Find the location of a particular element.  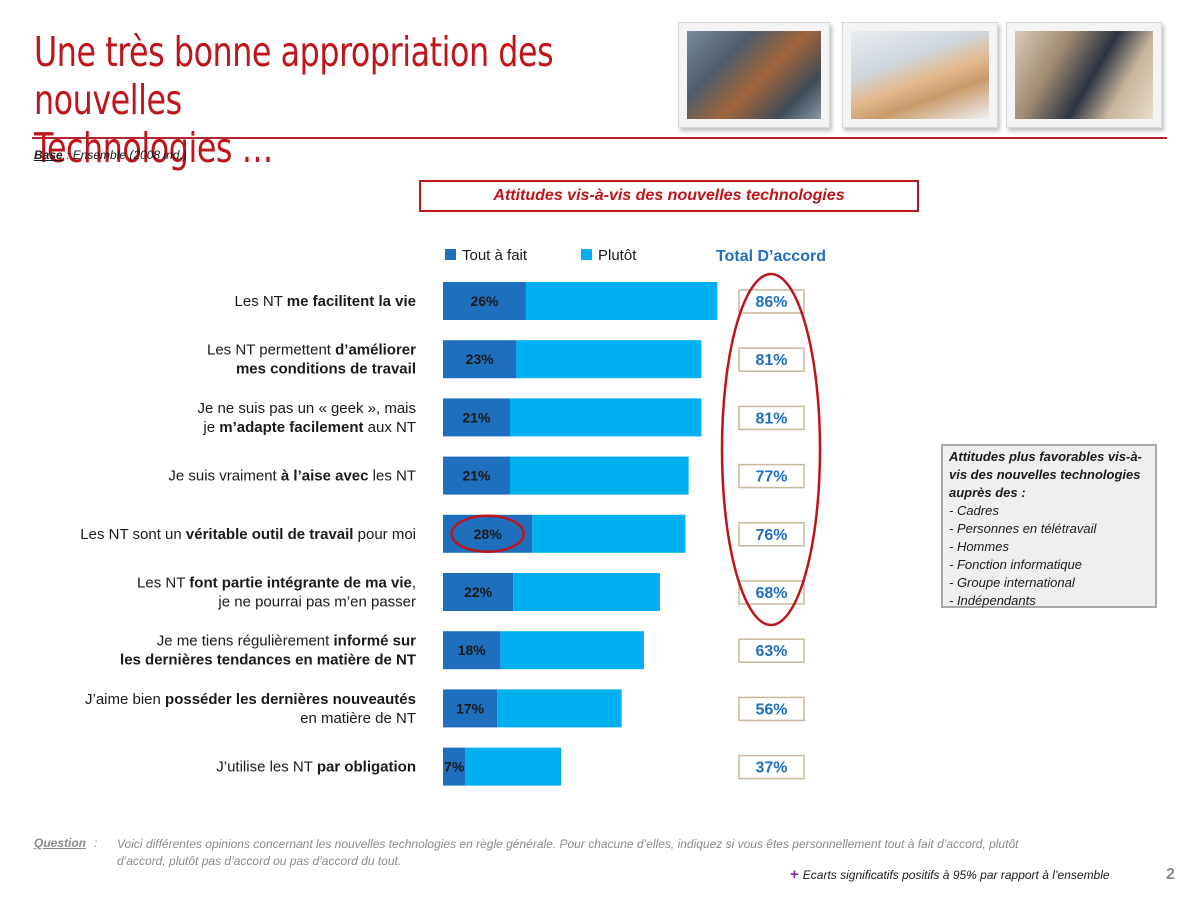

category-label: Je suis vraiment à l’aise avec les NT is located at coordinates (292, 476).